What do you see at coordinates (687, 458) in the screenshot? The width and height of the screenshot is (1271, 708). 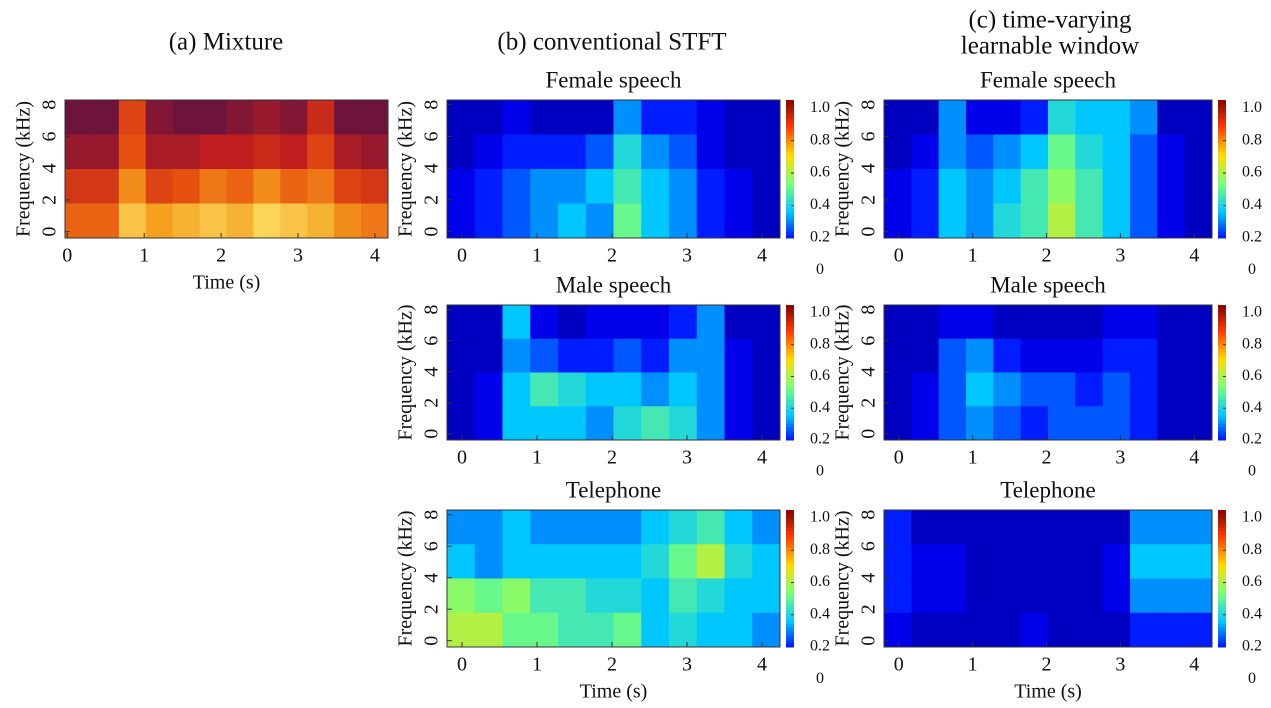 I see `x-tick-label: 3` at bounding box center [687, 458].